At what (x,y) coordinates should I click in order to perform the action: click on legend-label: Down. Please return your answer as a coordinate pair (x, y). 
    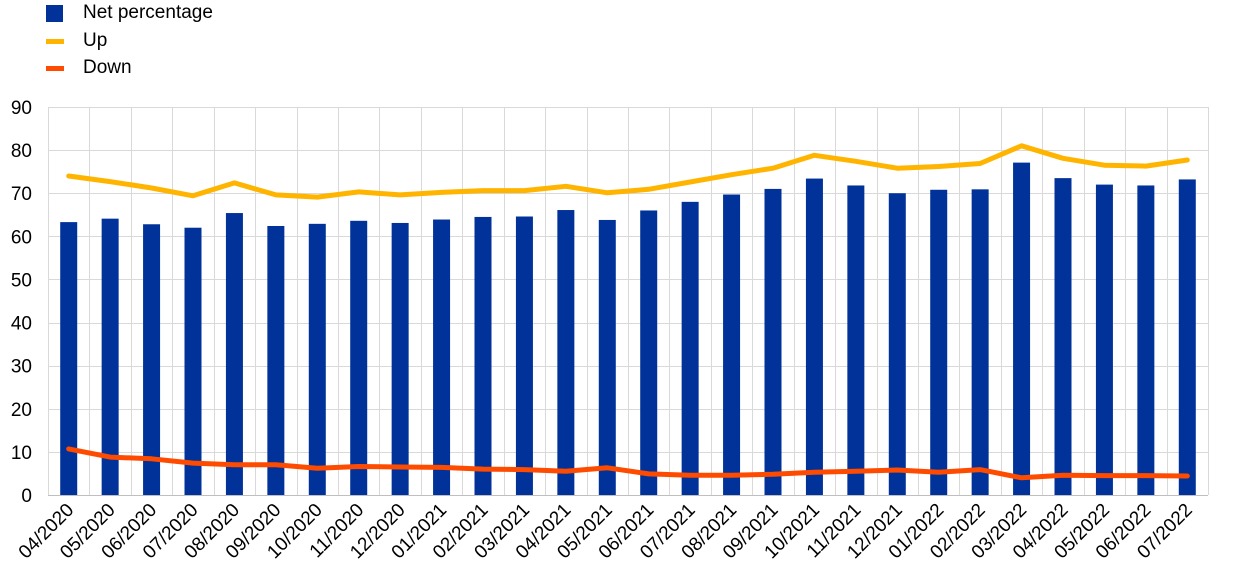
    Looking at the image, I should click on (107, 67).